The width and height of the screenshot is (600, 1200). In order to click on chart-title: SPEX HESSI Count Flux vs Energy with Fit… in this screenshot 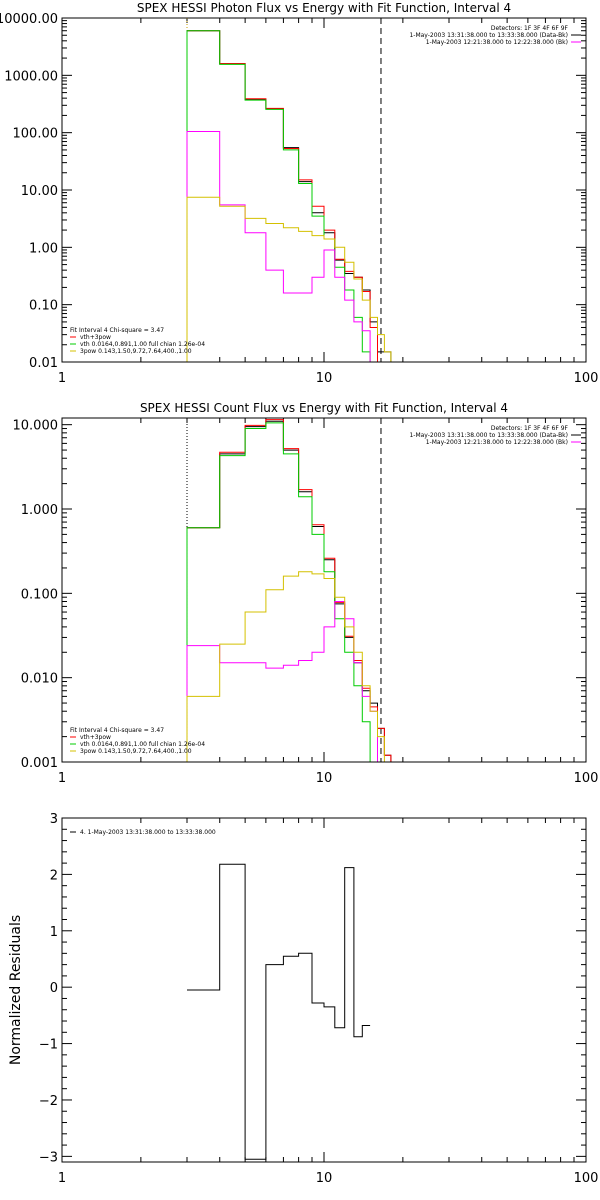, I will do `click(324, 408)`.